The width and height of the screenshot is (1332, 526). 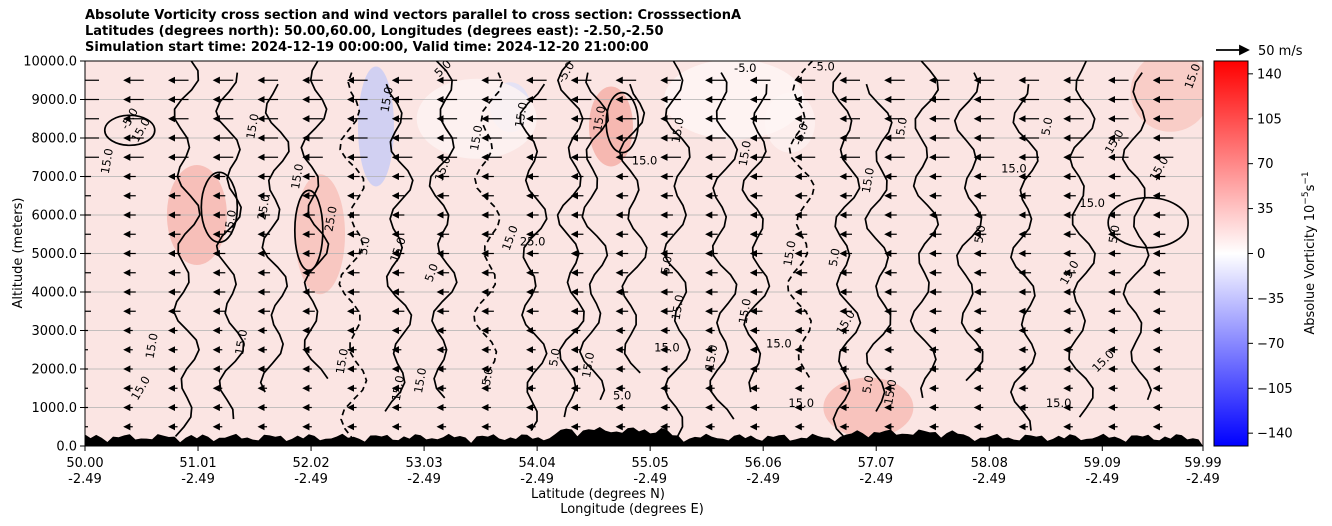 I want to click on x-tick-label-latitude: 54.04, so click(x=537, y=463).